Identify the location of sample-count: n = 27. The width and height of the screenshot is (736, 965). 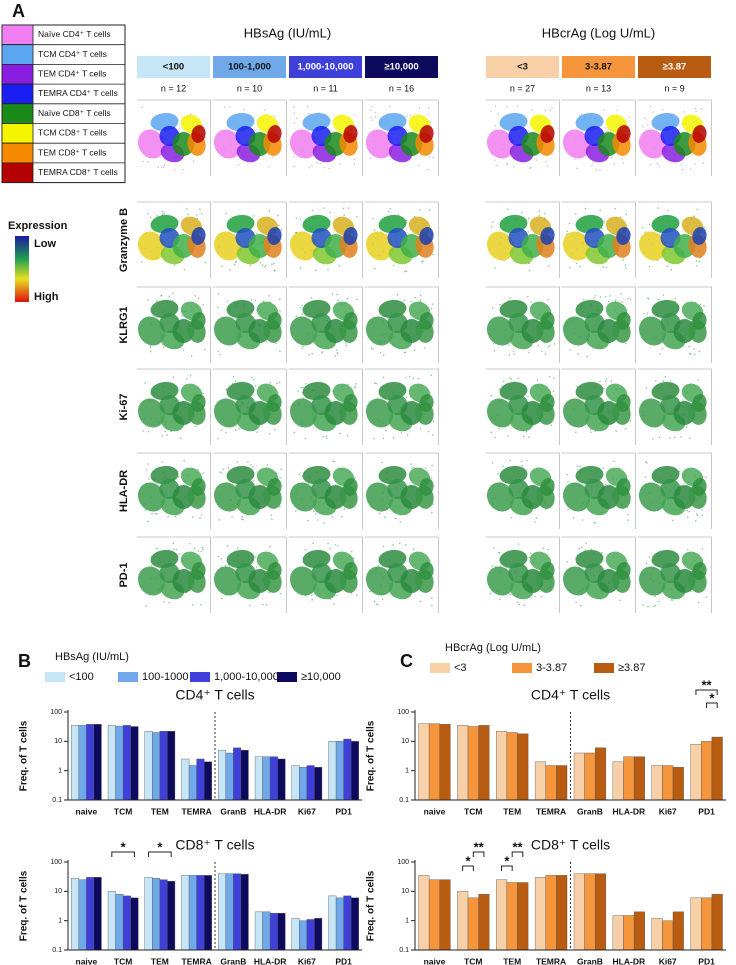
(522, 88).